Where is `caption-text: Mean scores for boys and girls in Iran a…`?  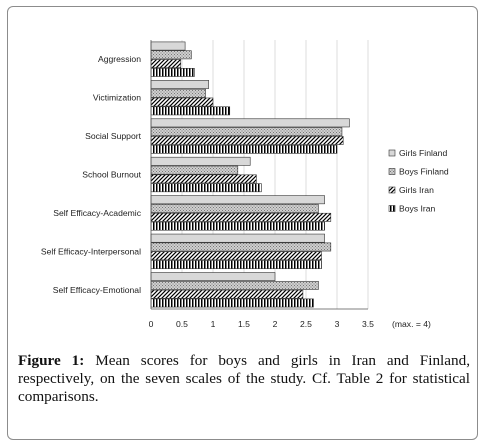 caption-text: Mean scores for boys and girls in Iran a… is located at coordinates (244, 378).